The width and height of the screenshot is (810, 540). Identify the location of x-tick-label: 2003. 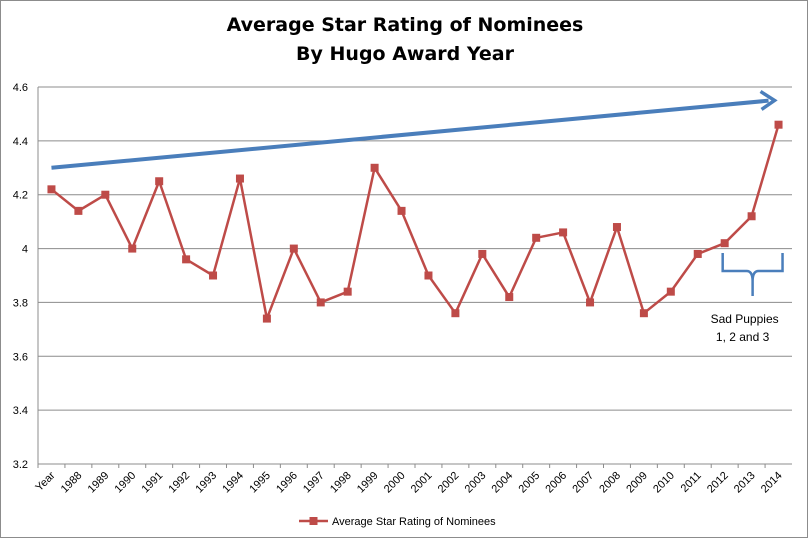
(476, 483).